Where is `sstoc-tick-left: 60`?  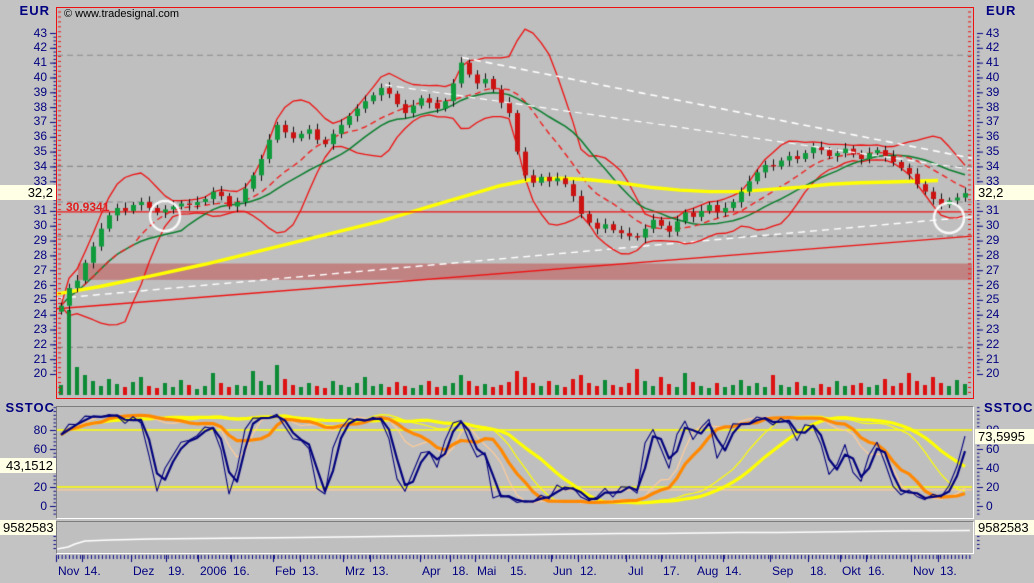 sstoc-tick-left: 60 is located at coordinates (40, 448).